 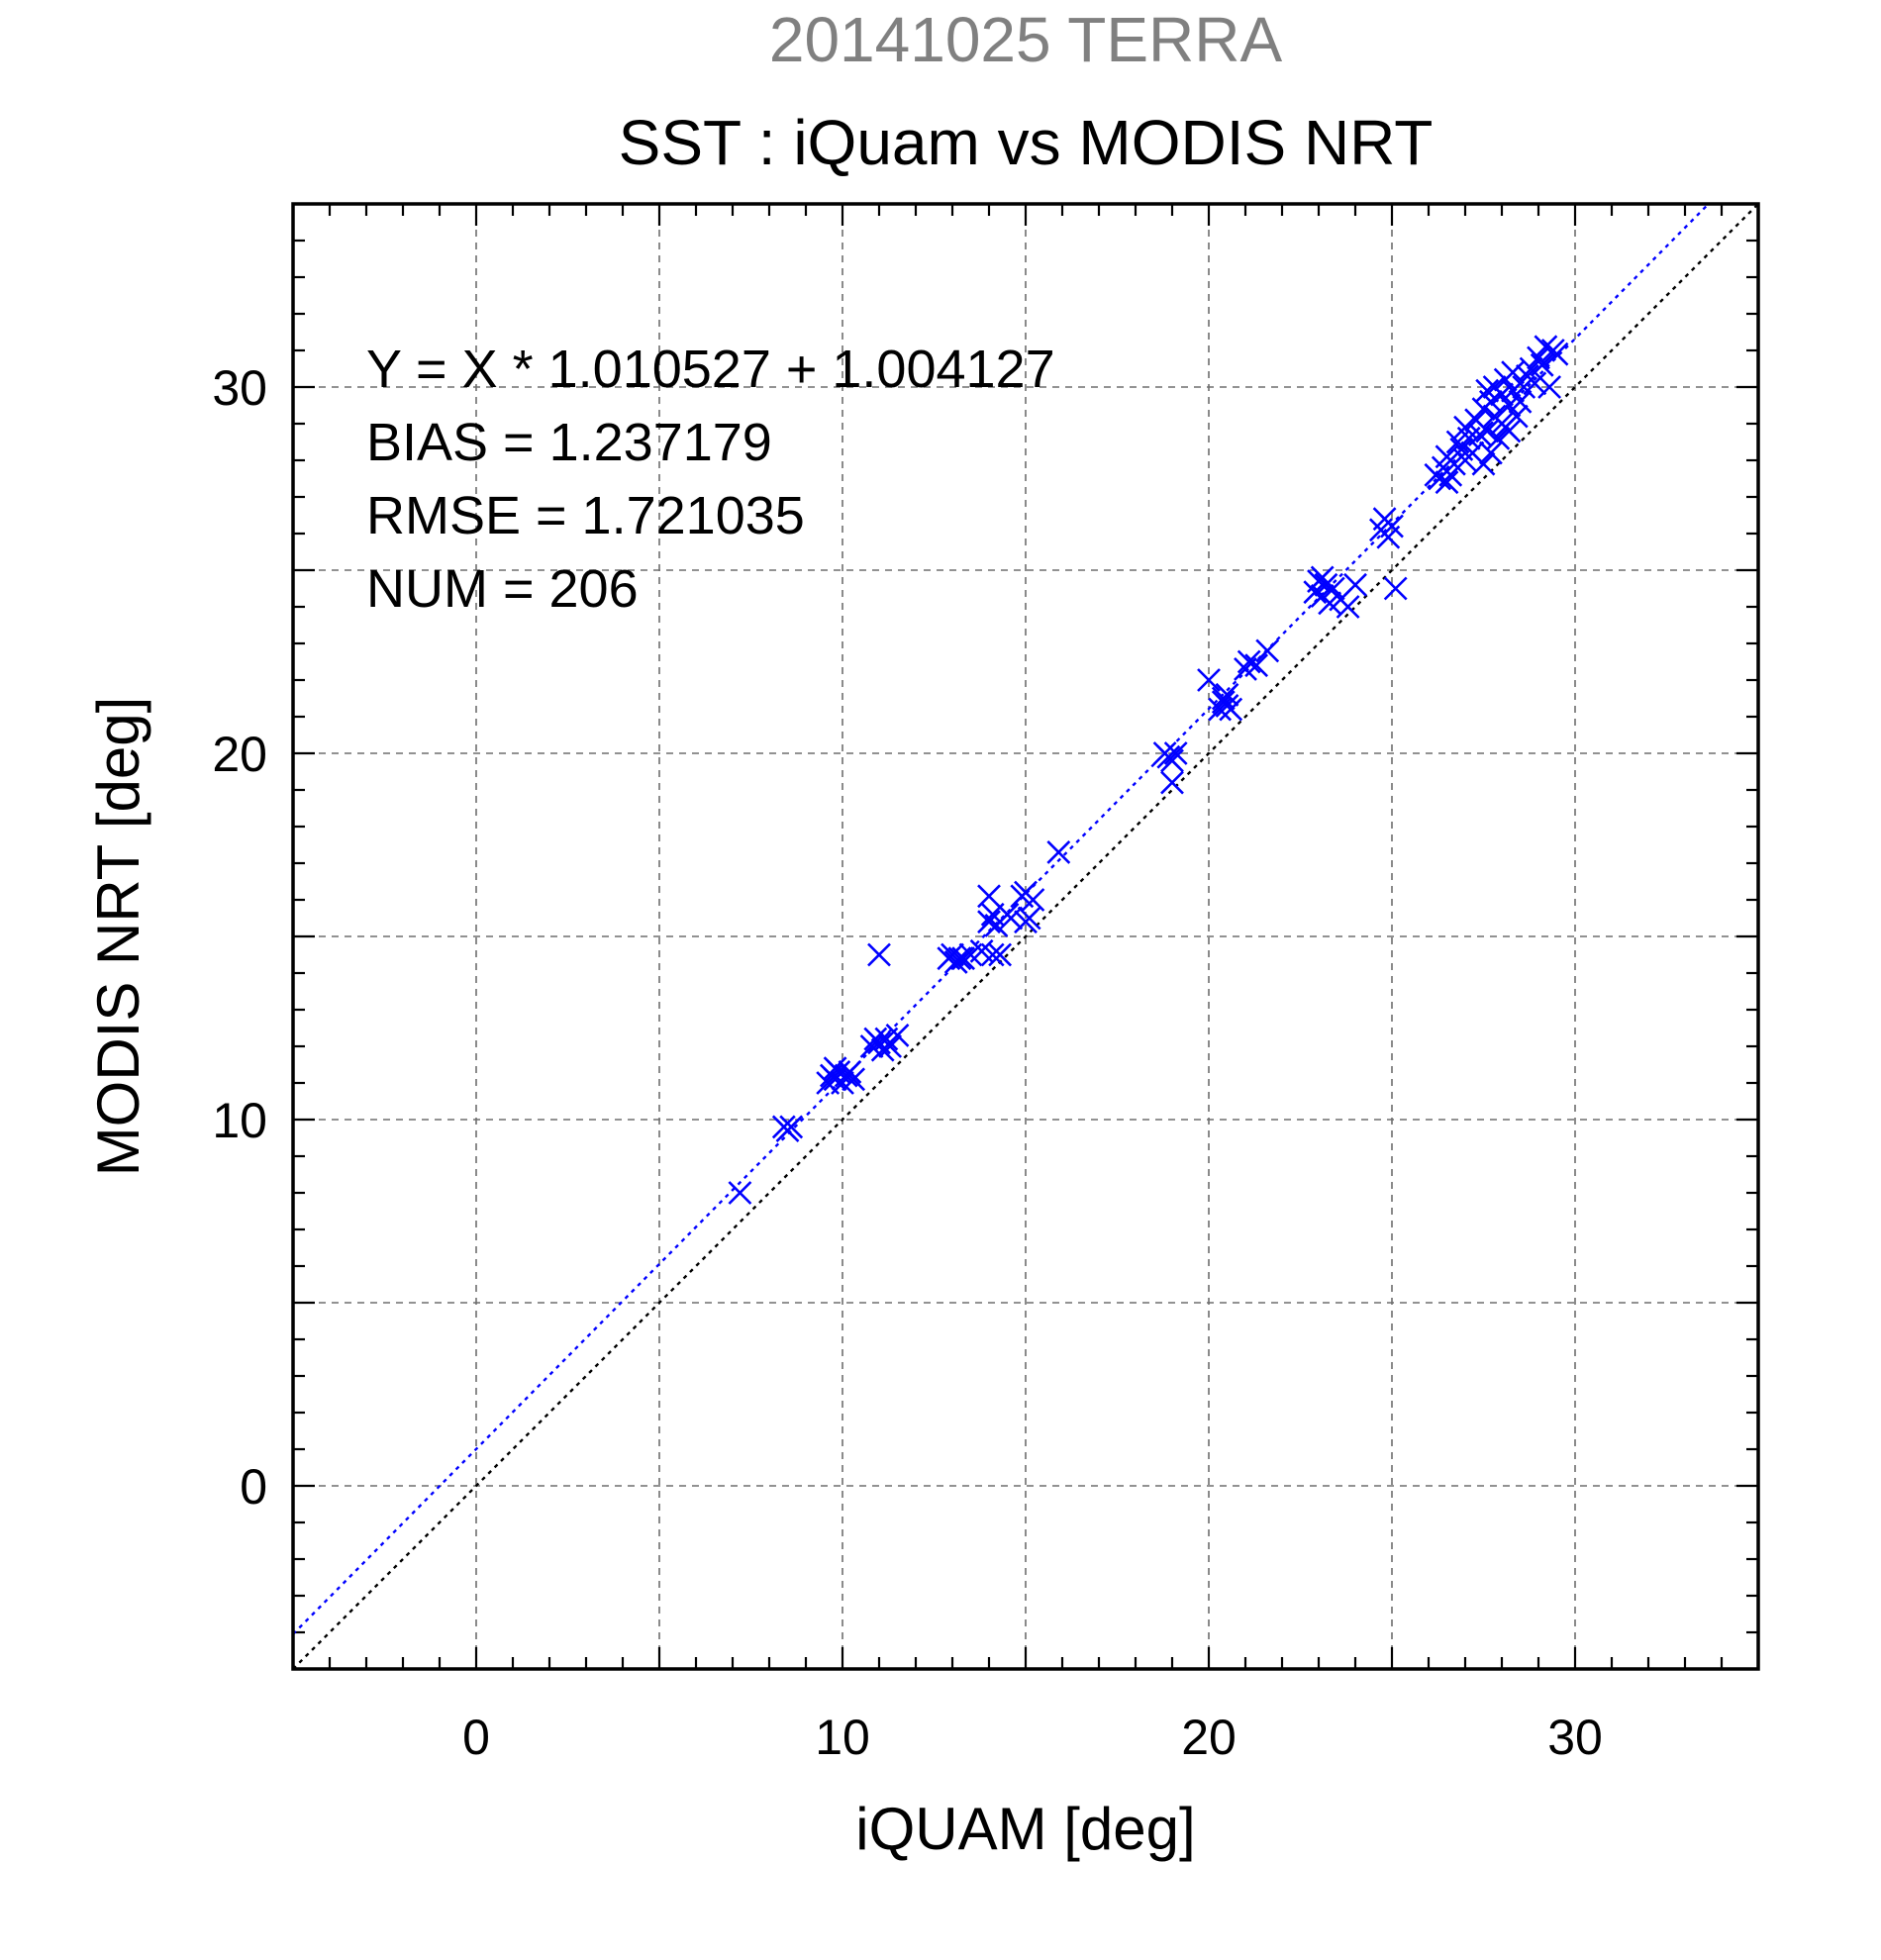 I want to click on chart-title: SST : iQuam vs MODIS NRT, so click(x=1026, y=142).